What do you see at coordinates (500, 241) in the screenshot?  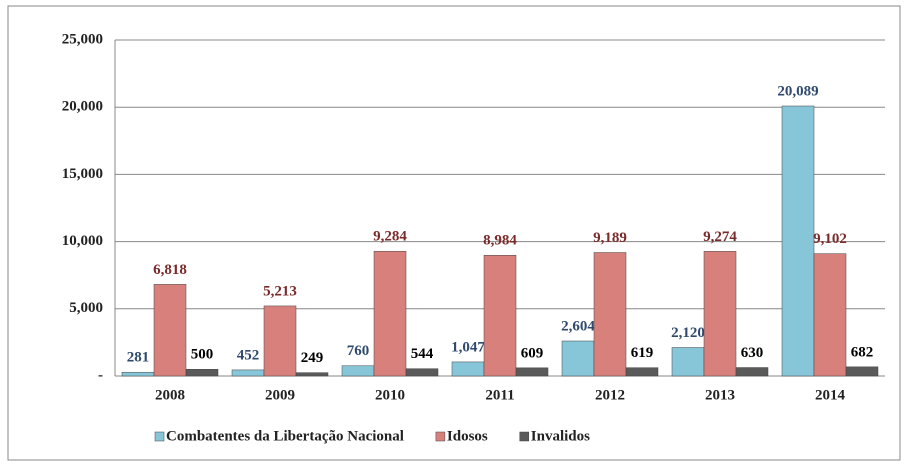 I see `data-label: 8,984` at bounding box center [500, 241].